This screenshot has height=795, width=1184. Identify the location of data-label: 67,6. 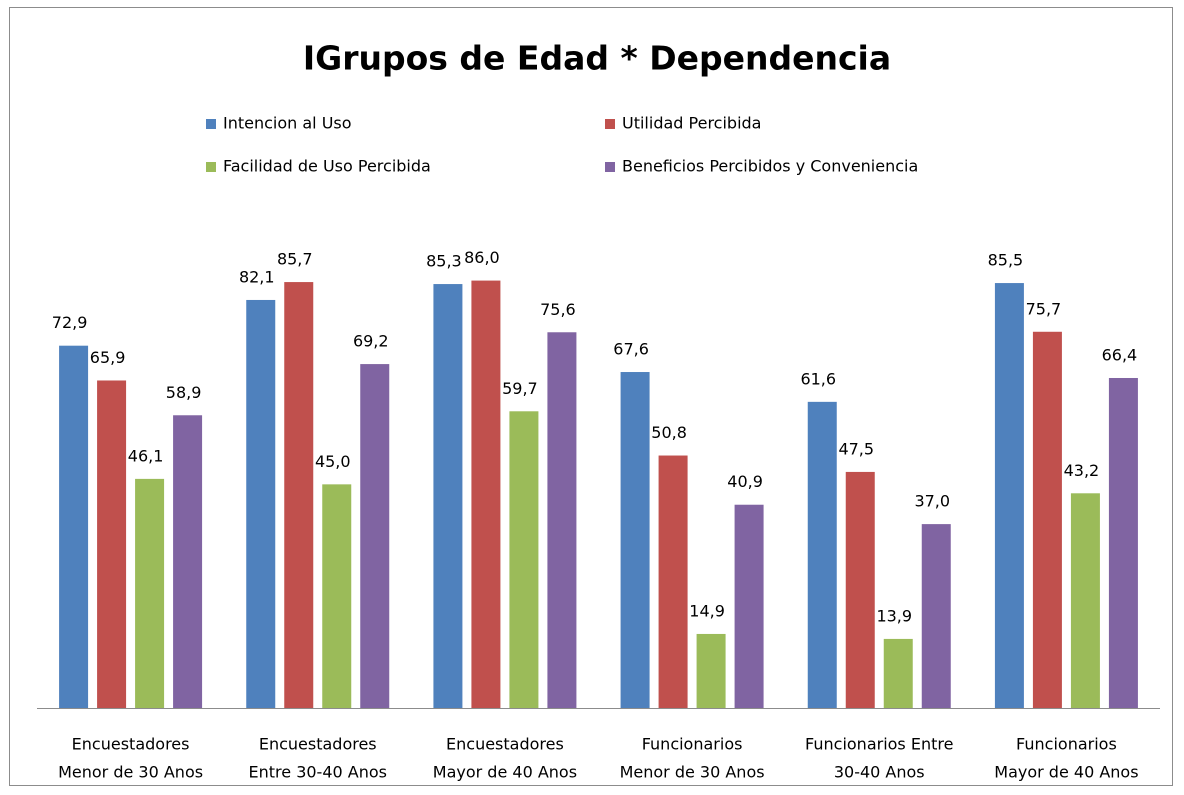
(631, 349).